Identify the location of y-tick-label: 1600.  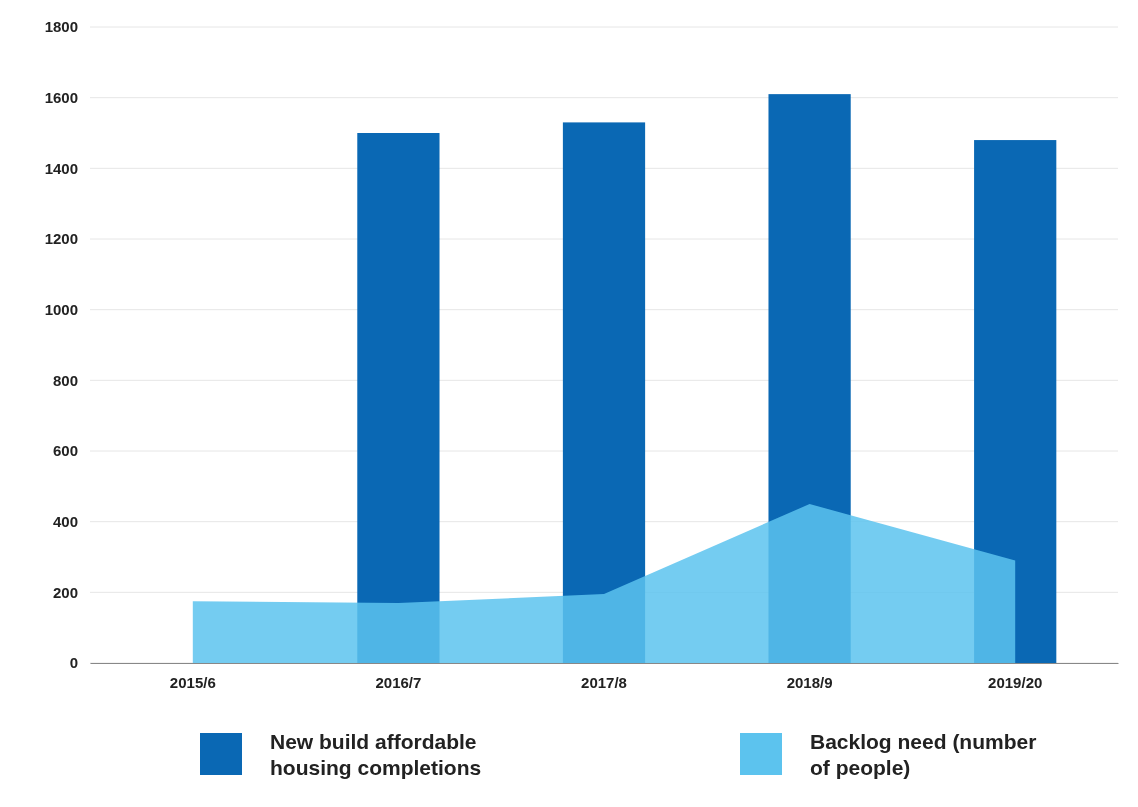
(61, 97).